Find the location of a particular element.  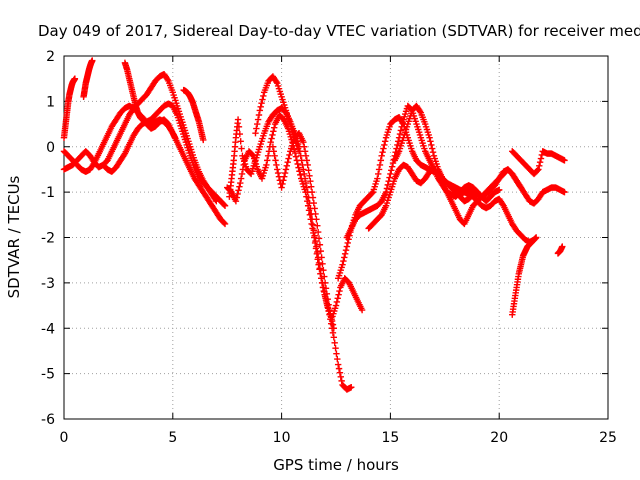

y-tick-label: -2 is located at coordinates (48, 239).